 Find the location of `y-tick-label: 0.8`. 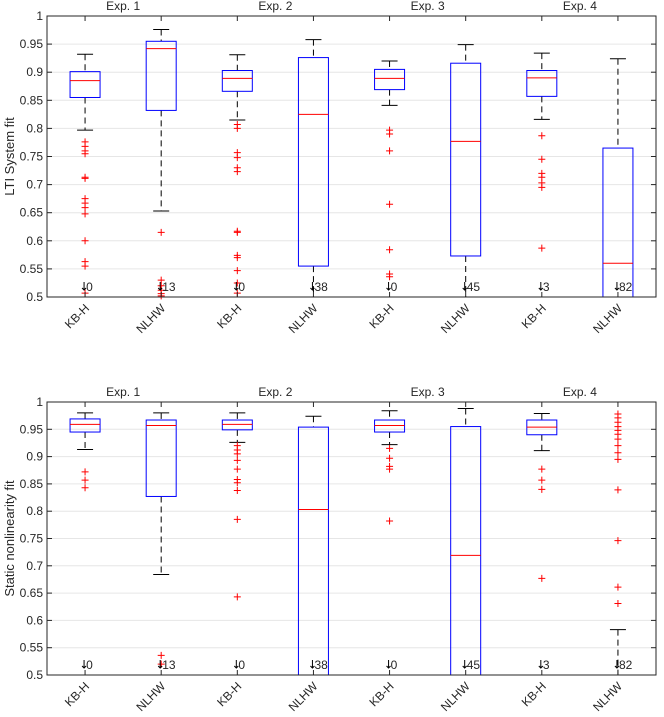

y-tick-label: 0.8 is located at coordinates (34, 511).